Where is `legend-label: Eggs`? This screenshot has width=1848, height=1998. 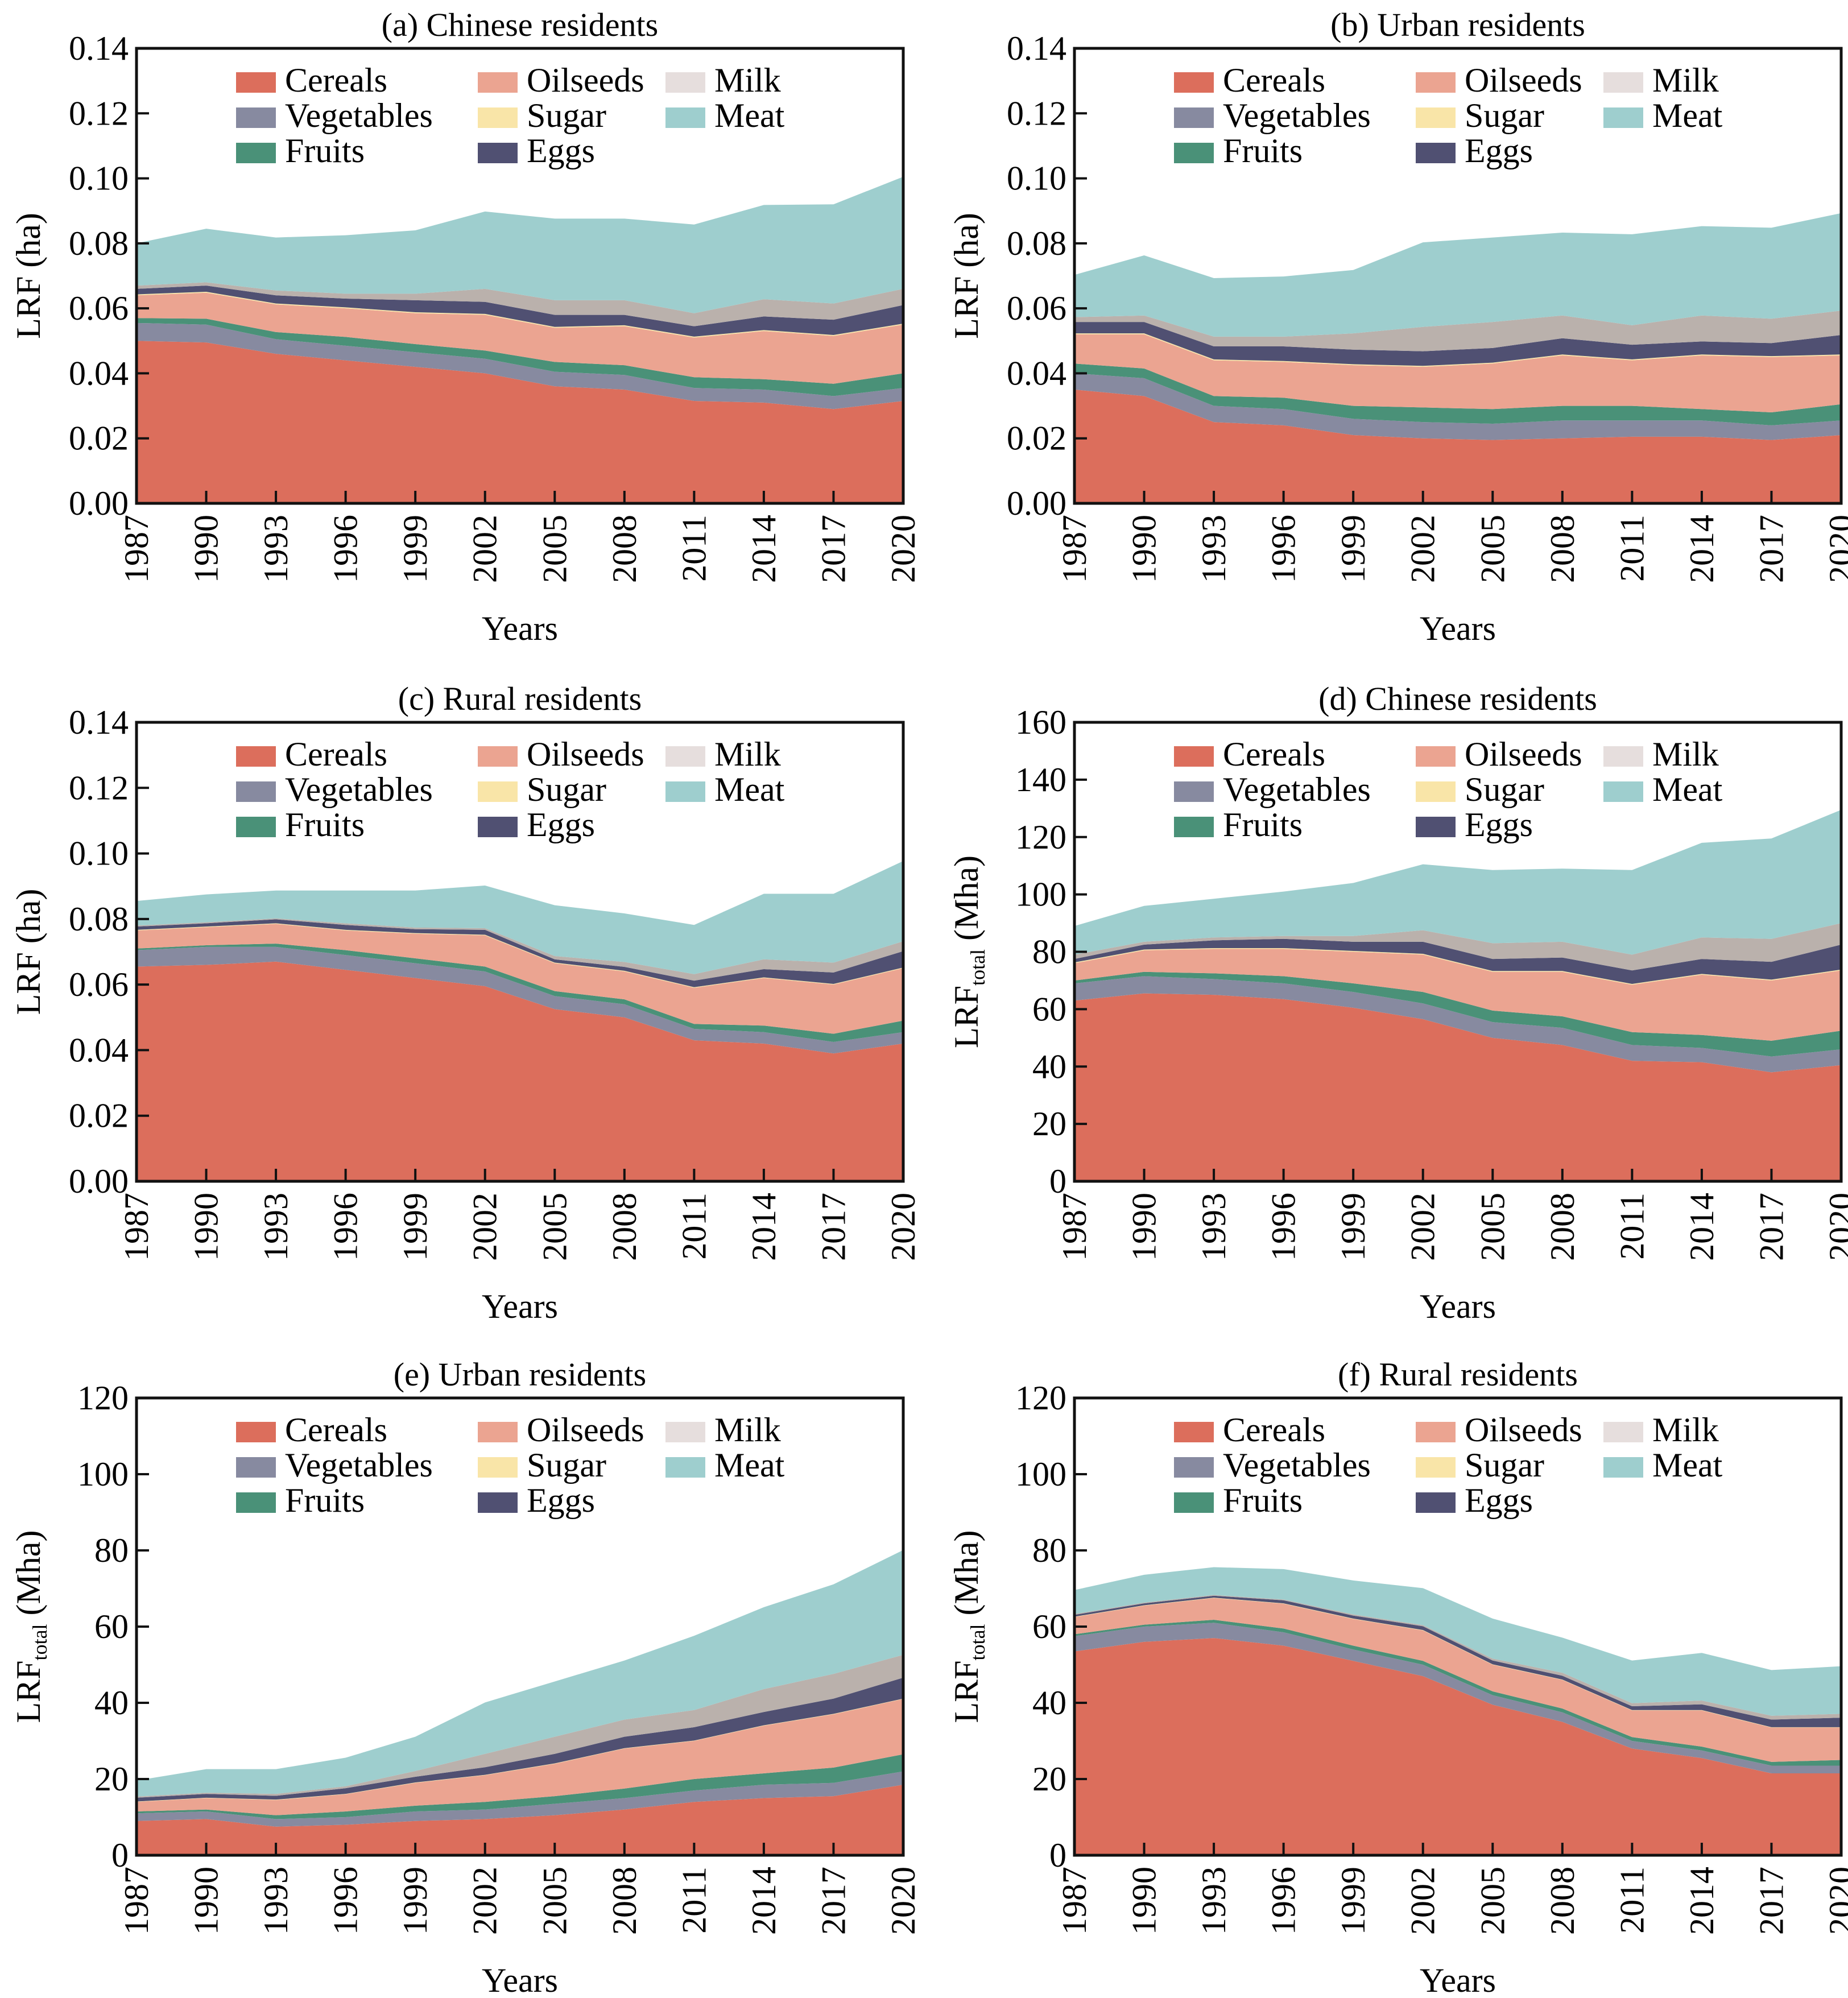
legend-label: Eggs is located at coordinates (1499, 1500).